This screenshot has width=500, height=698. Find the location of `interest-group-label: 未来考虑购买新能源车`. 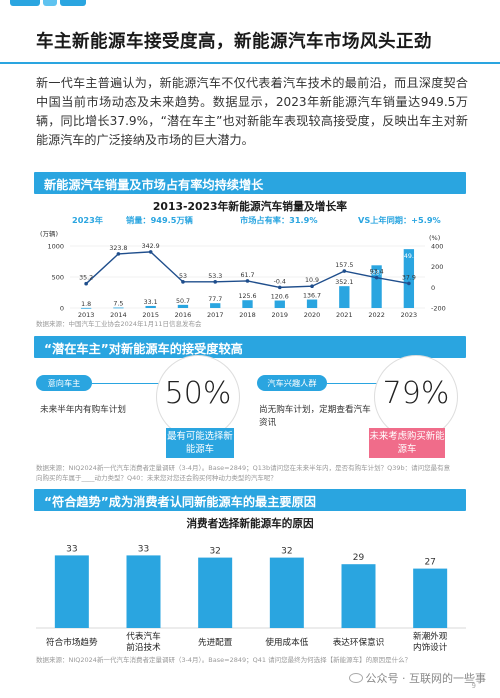

interest-group-label: 未来考虑购买新能源车 is located at coordinates (407, 443).